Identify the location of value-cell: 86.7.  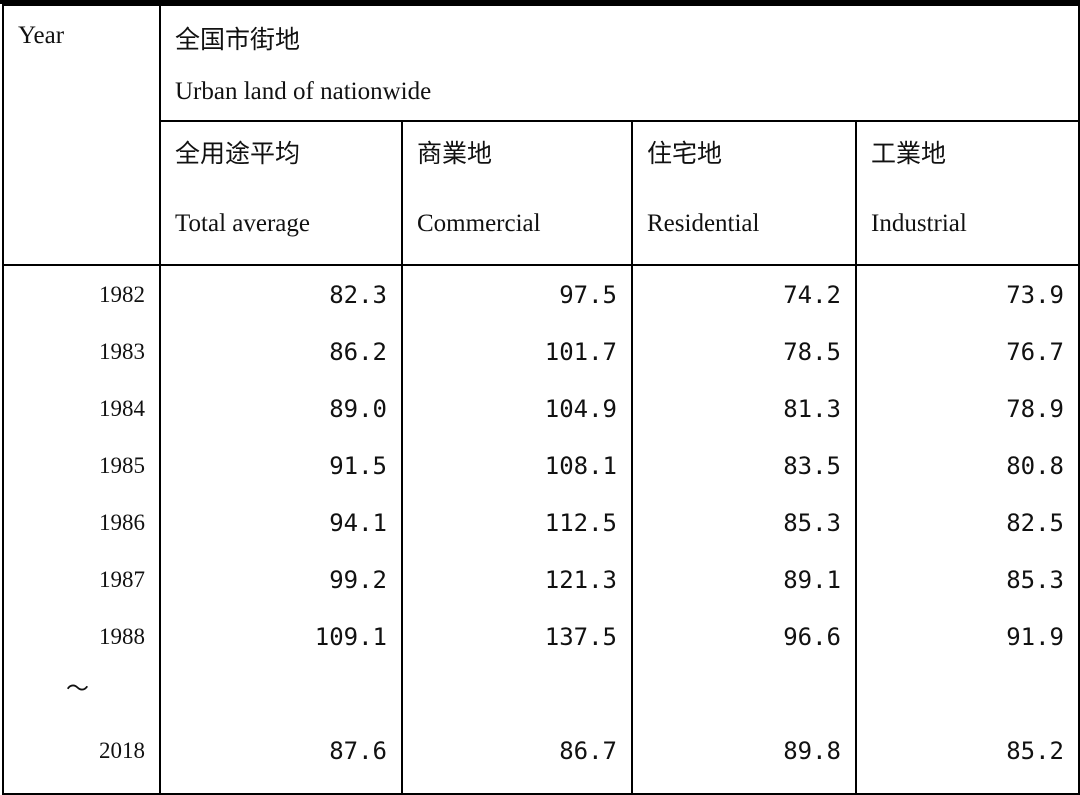
(588, 751).